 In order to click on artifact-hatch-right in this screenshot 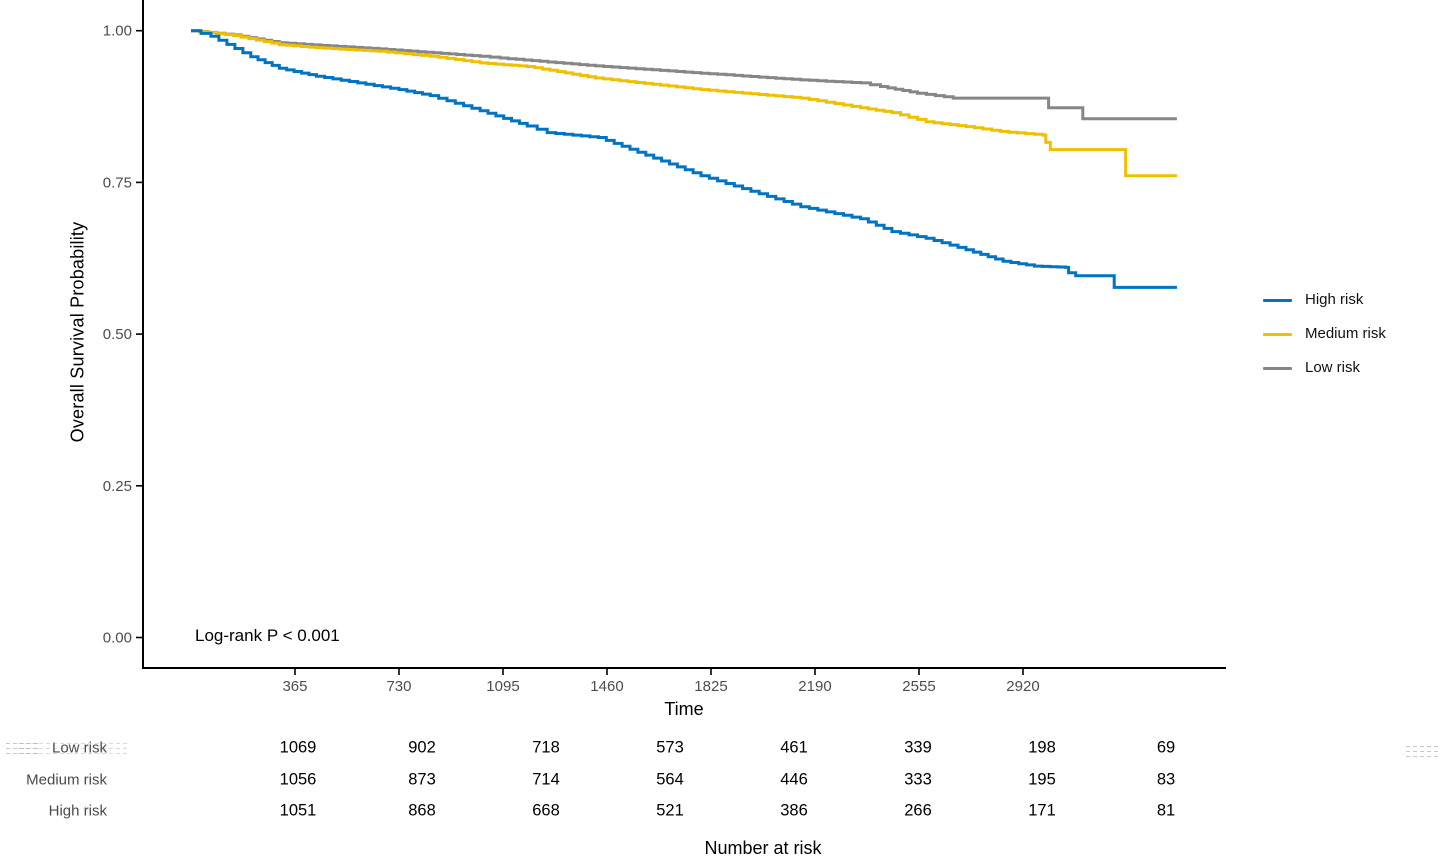, I will do `click(1422, 751)`.